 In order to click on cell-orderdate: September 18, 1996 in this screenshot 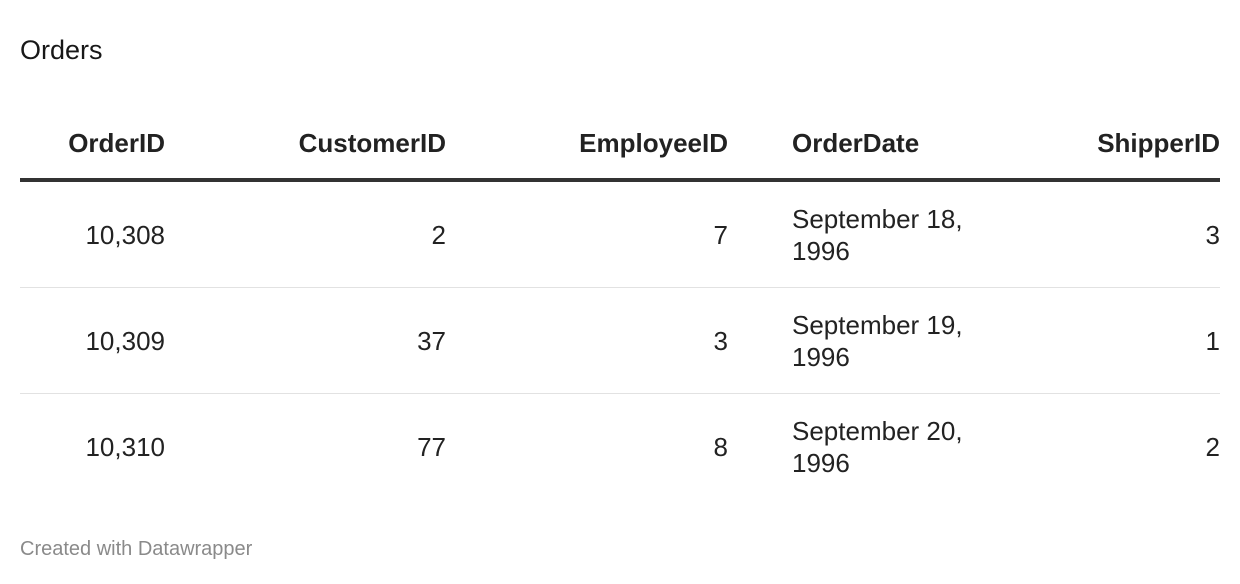, I will do `click(877, 234)`.